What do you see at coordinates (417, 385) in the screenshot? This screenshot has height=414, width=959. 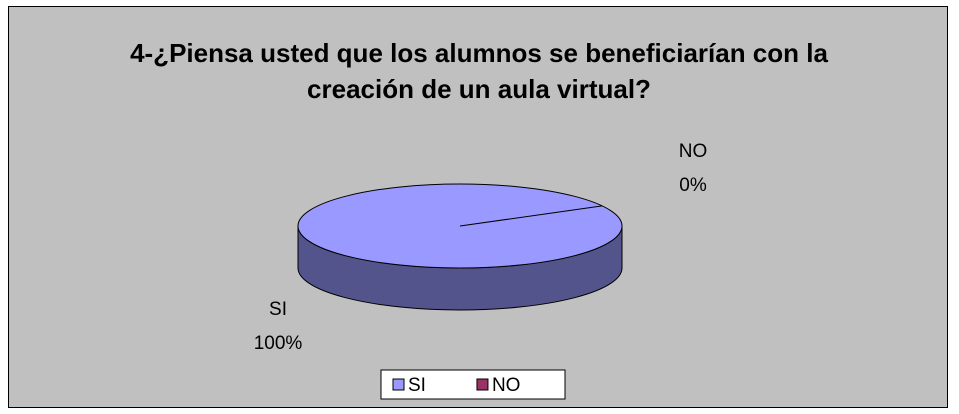 I see `legend-label: SI` at bounding box center [417, 385].